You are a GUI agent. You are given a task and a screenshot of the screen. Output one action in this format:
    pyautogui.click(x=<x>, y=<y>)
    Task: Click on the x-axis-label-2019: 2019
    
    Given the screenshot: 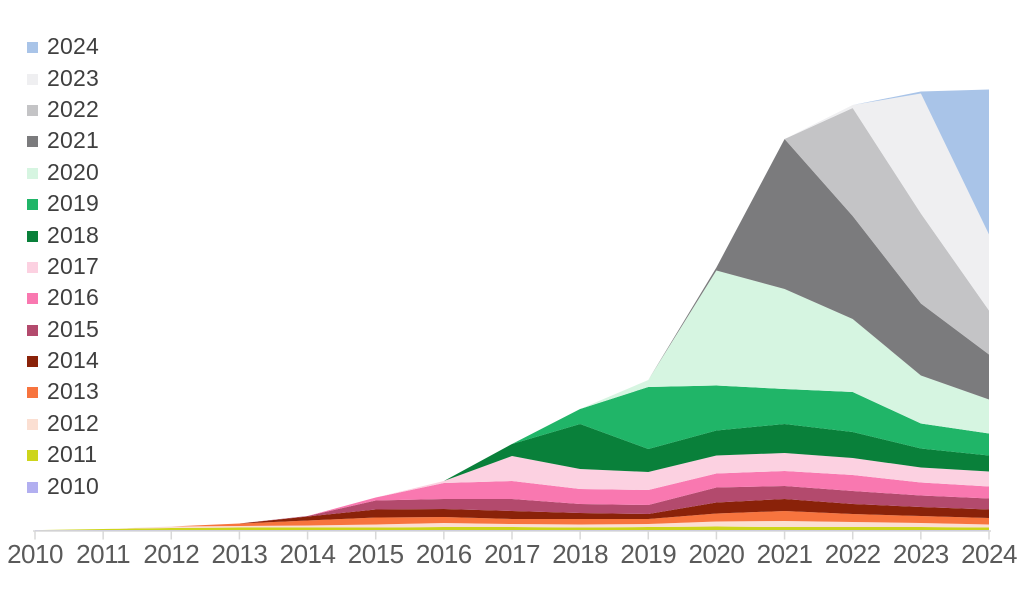 What is the action you would take?
    pyautogui.click(x=648, y=554)
    